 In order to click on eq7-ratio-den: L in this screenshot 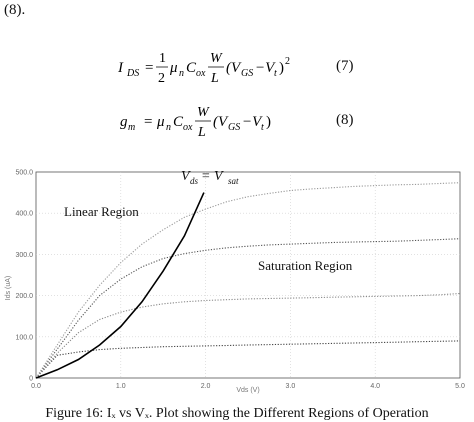, I will do `click(214, 78)`.